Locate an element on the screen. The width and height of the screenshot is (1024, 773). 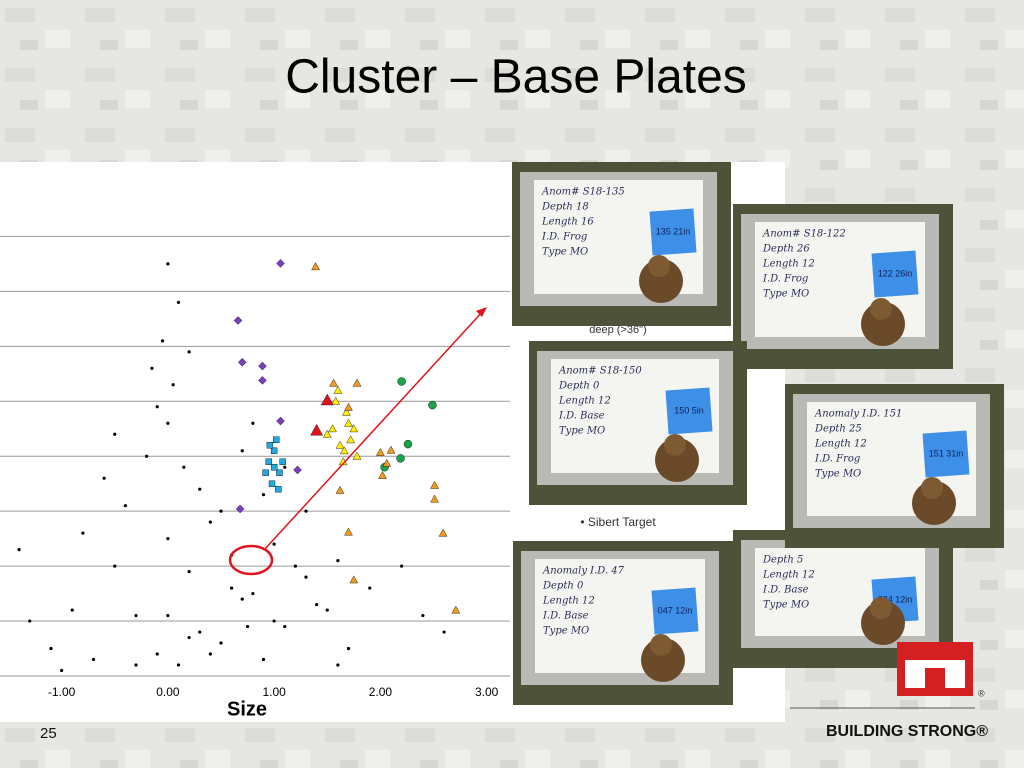
card-line: Length 12 is located at coordinates (584, 401).